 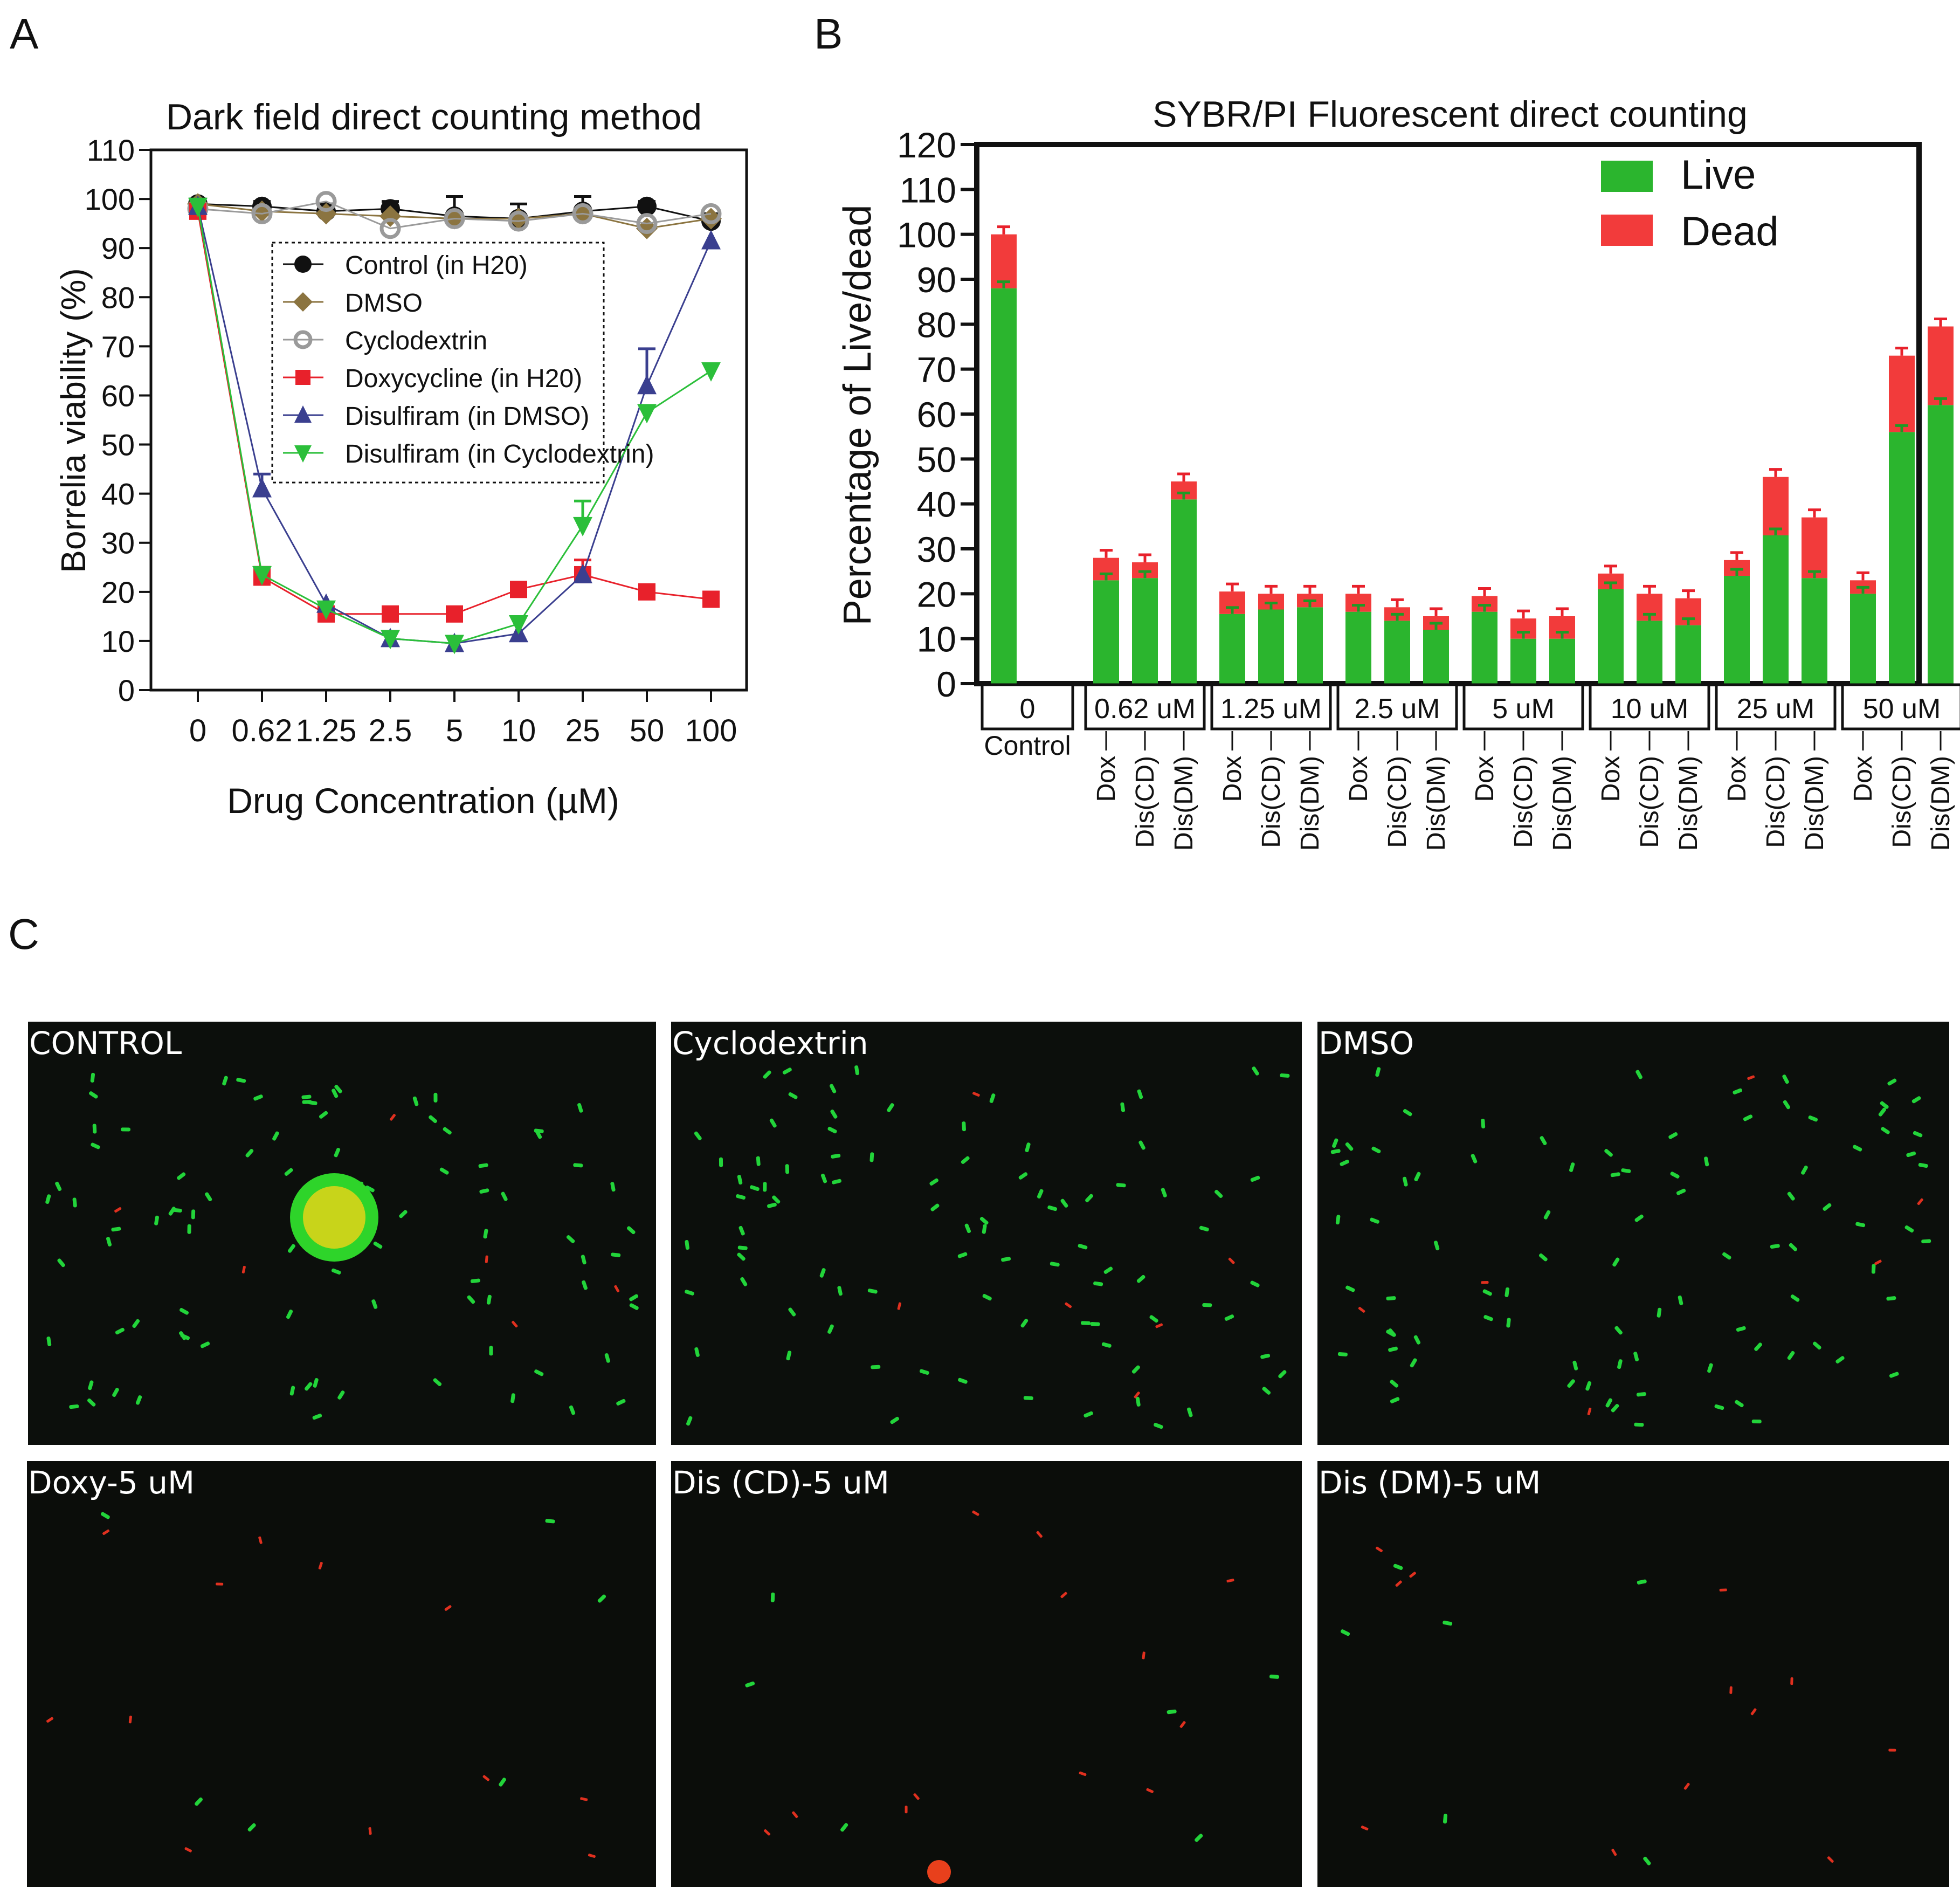 What do you see at coordinates (118, 395) in the screenshot?
I see `a-y-tick-label: 60` at bounding box center [118, 395].